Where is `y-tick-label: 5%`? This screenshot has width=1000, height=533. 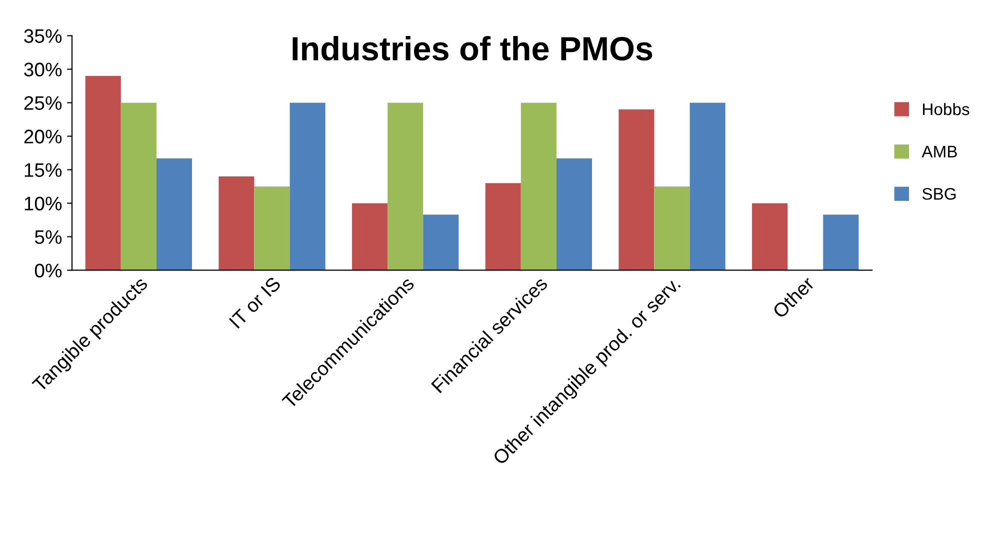 y-tick-label: 5% is located at coordinates (48, 237).